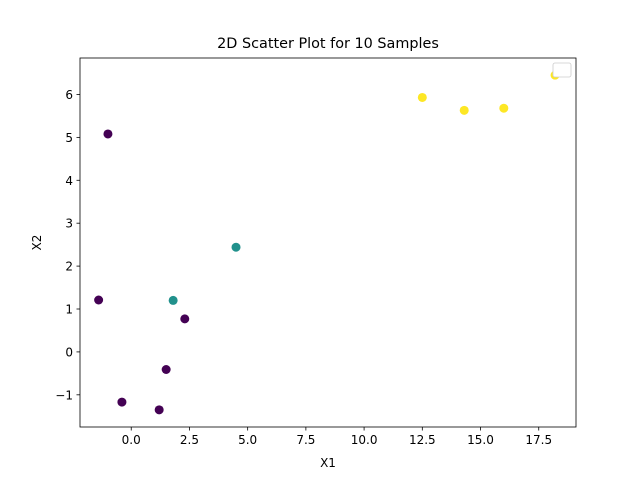  Describe the element at coordinates (69, 138) in the screenshot. I see `y-tick-label: 5` at that location.